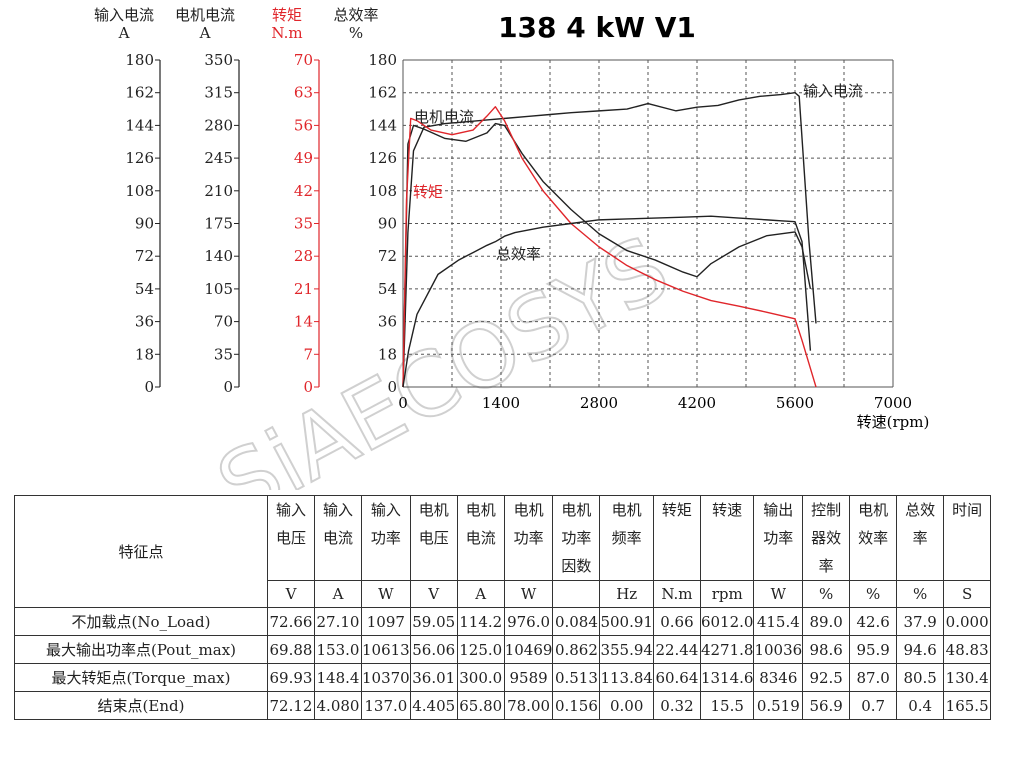 This screenshot has width=1014, height=764. What do you see at coordinates (826, 649) in the screenshot?
I see `table-cell: 98.6` at bounding box center [826, 649].